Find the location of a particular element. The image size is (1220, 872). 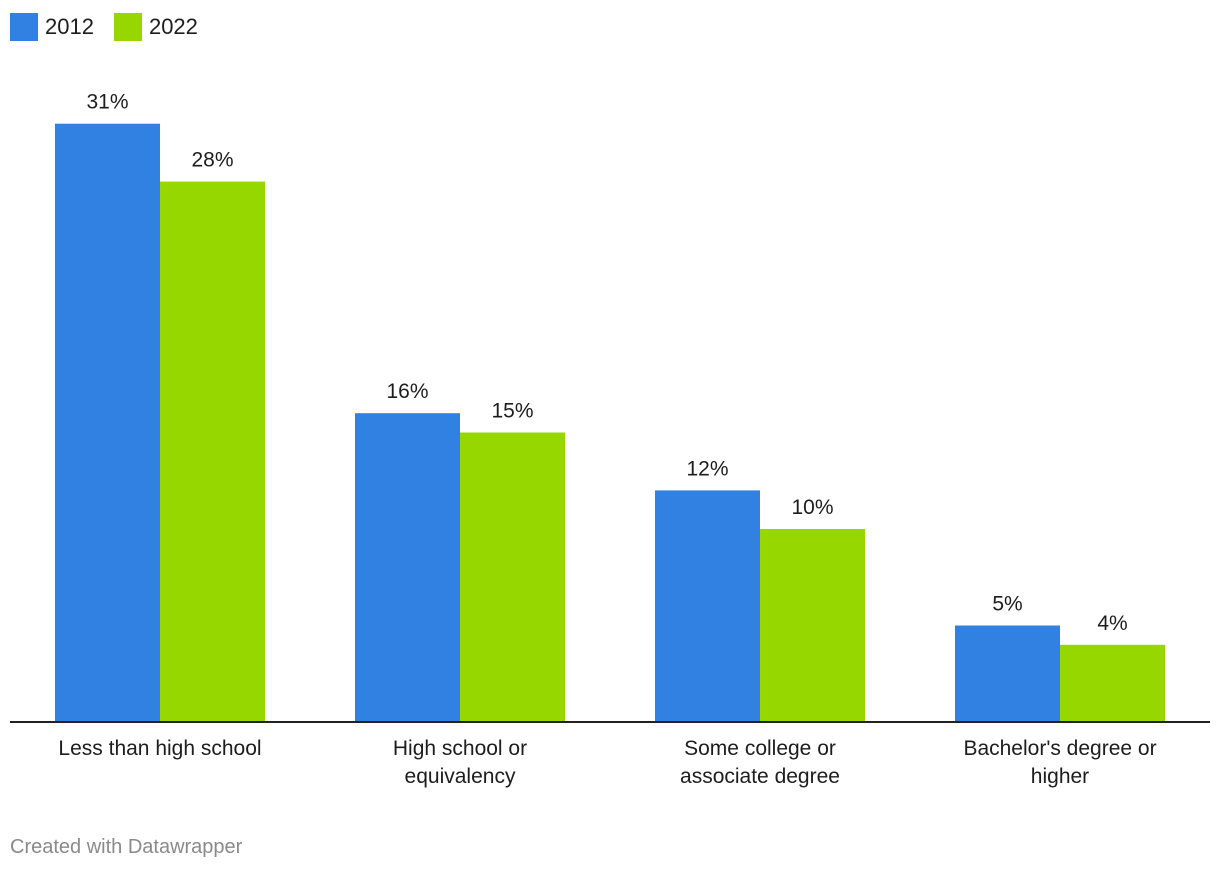

footer-credit: Created with Datawrapper is located at coordinates (126, 847).